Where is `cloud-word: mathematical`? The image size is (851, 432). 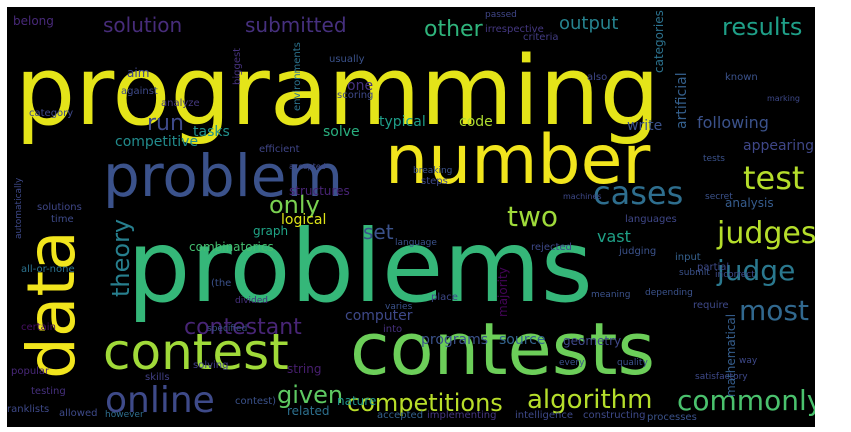
cloud-word: mathematical is located at coordinates (731, 355).